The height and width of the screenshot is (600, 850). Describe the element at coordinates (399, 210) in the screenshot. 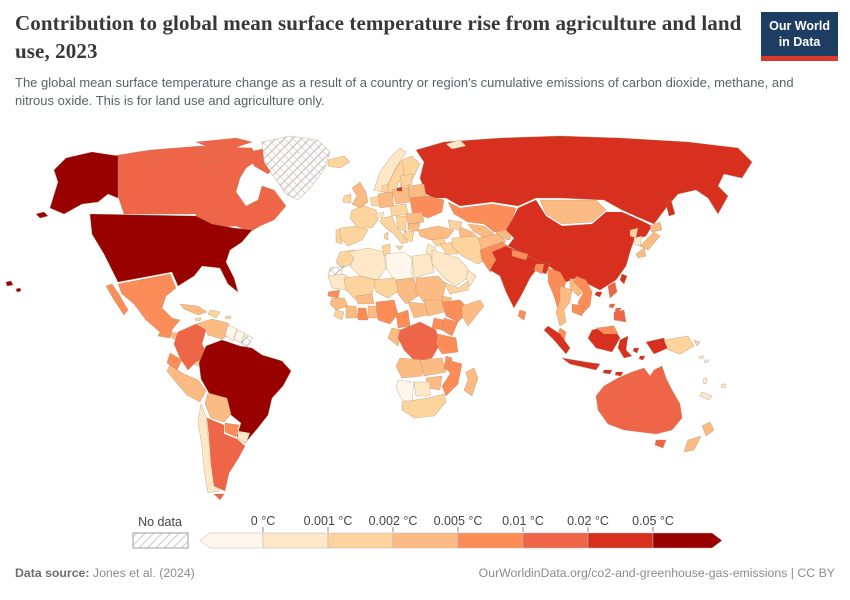

I see `country-centraleurope` at that location.